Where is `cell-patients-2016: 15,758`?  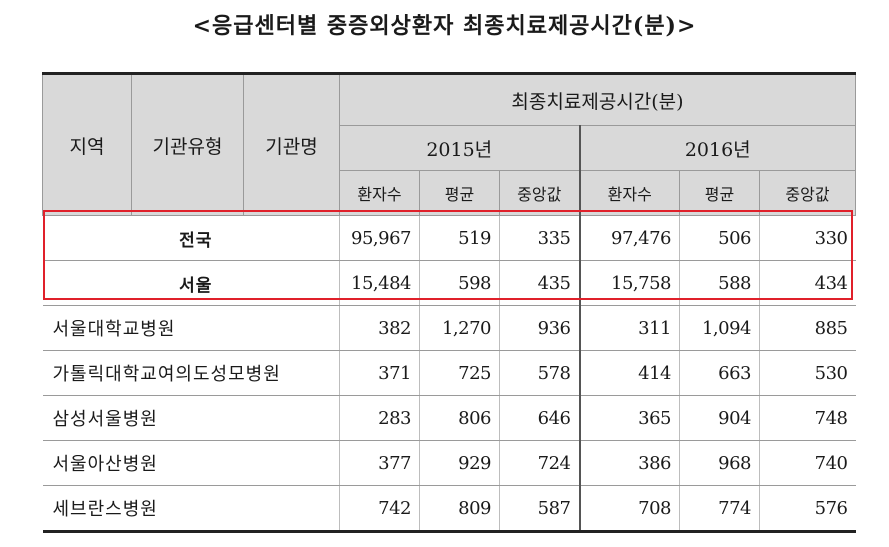
cell-patients-2016: 15,758 is located at coordinates (629, 283).